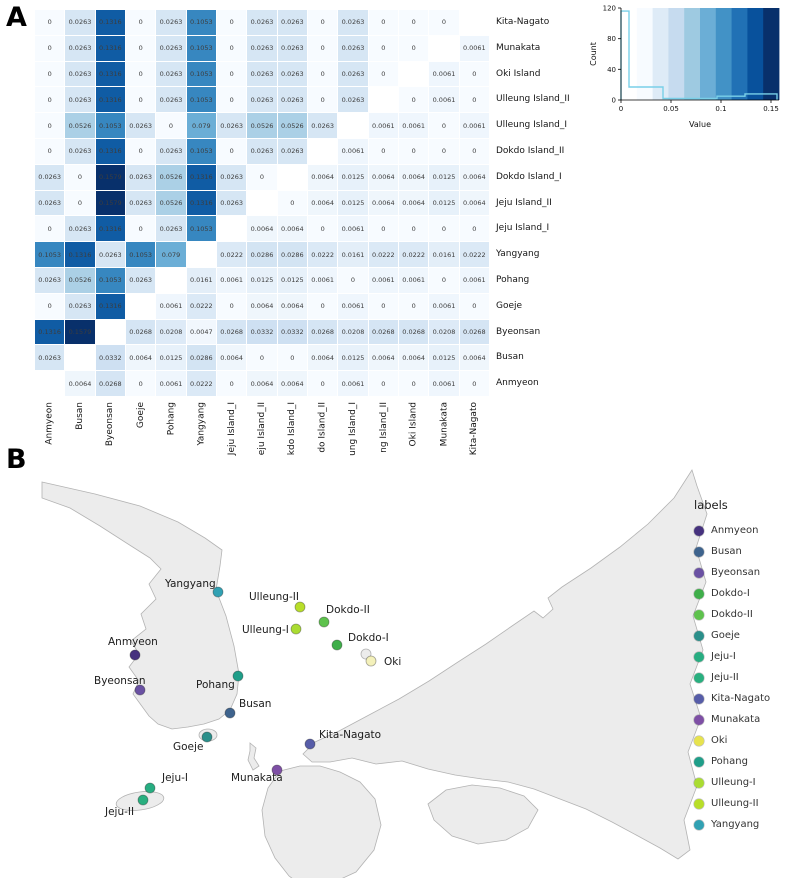 The width and height of the screenshot is (790, 878). What do you see at coordinates (611, 39) in the screenshot?
I see `y-tick-label: 80` at bounding box center [611, 39].